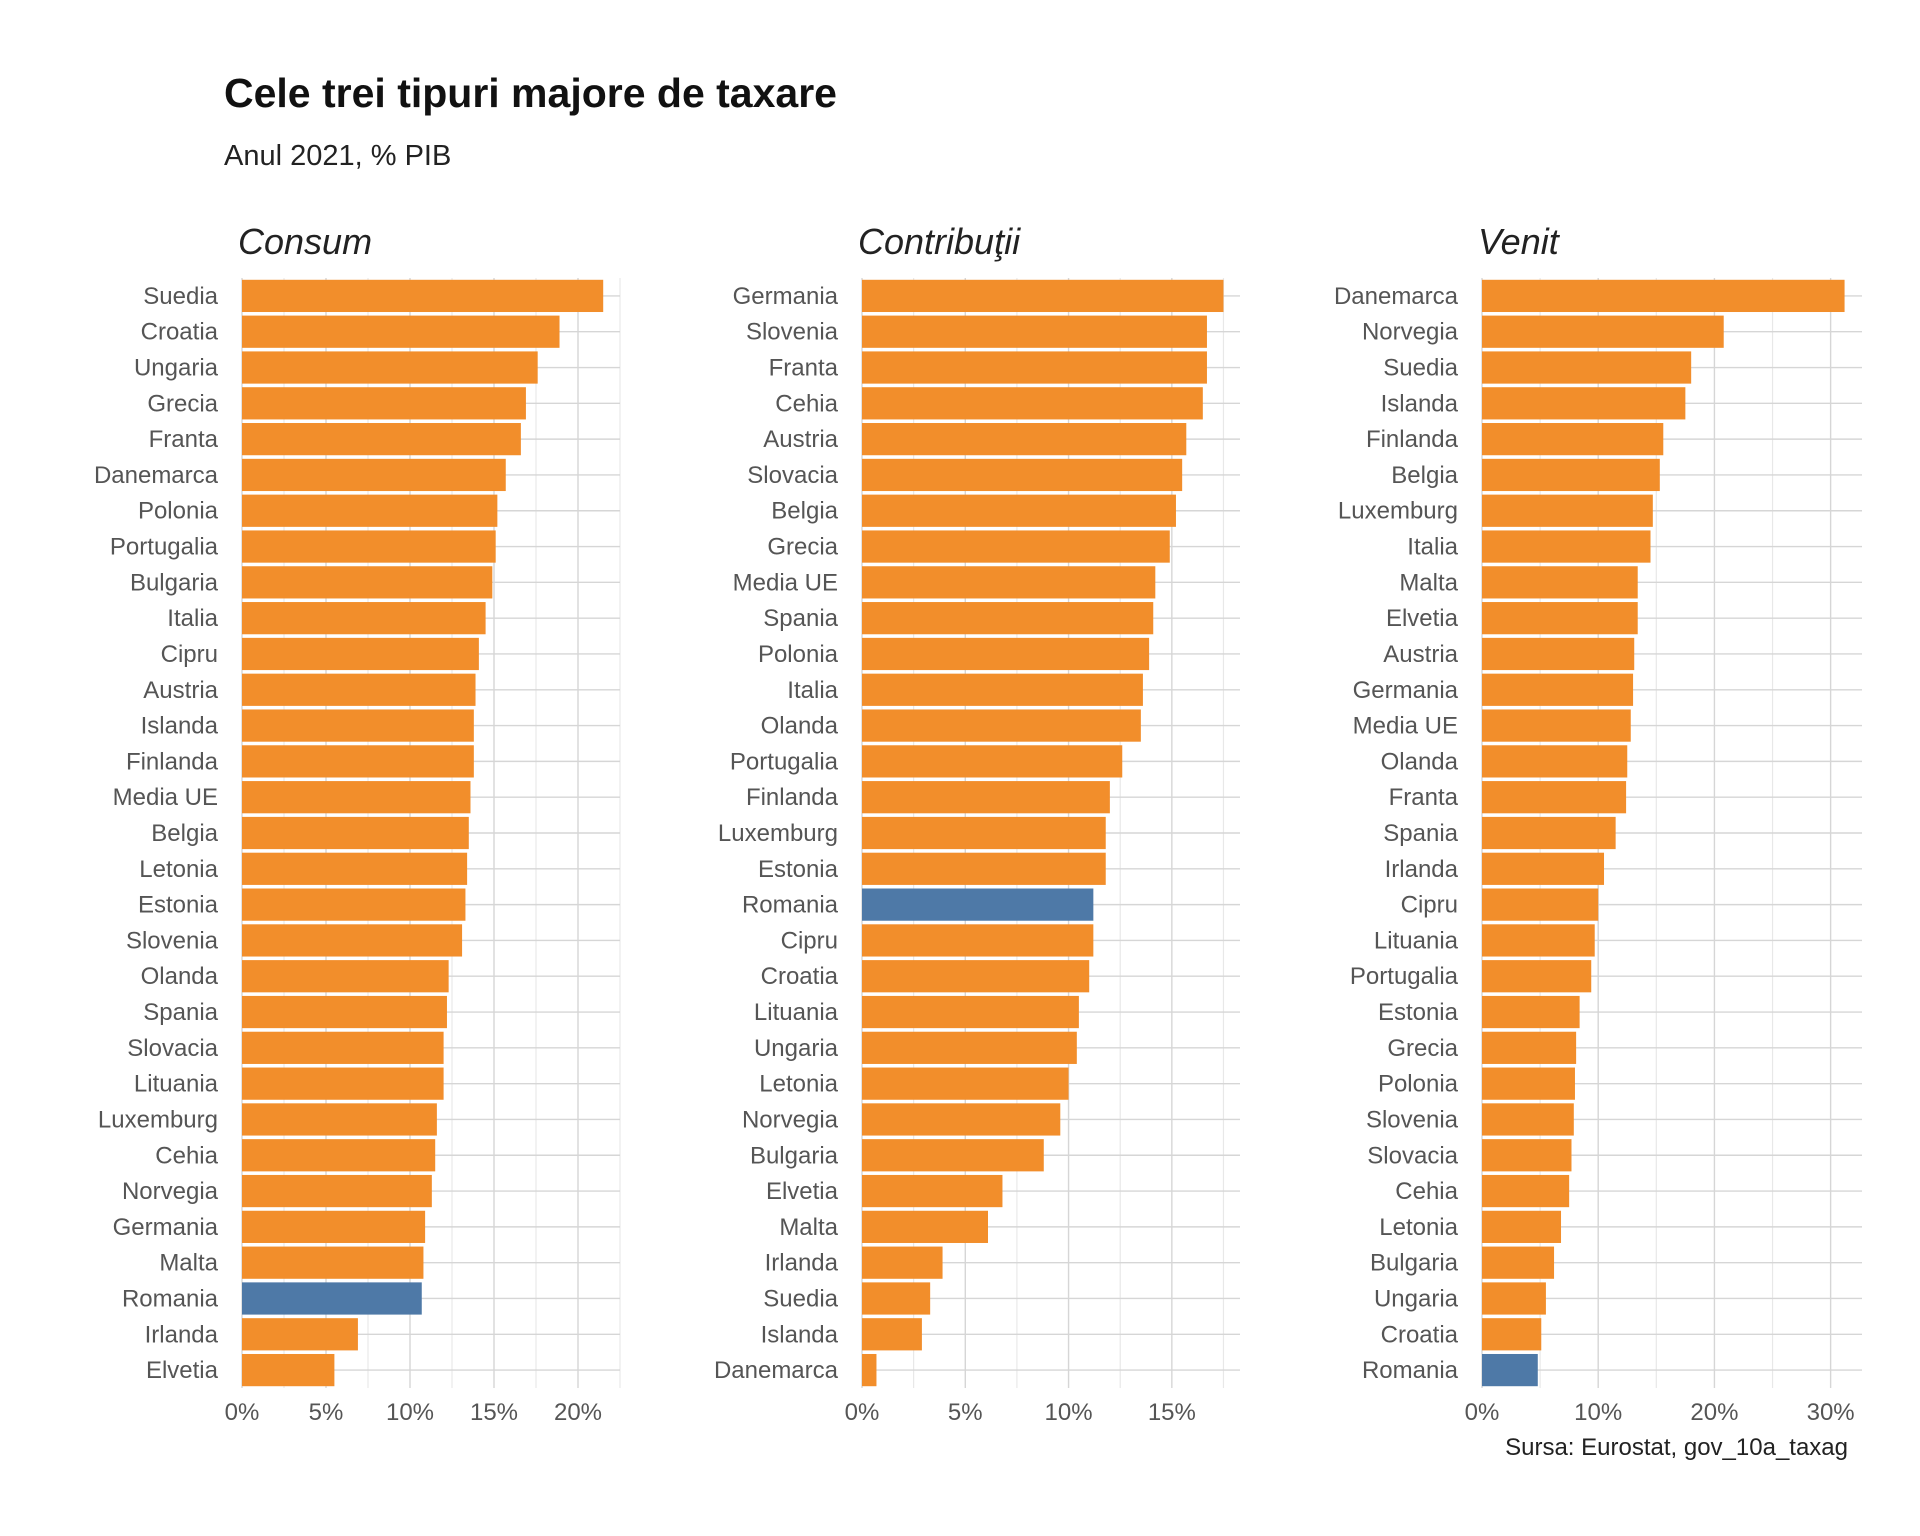 The width and height of the screenshot is (1920, 1536). Describe the element at coordinates (156, 475) in the screenshot. I see `category-label: Danemarca` at that location.